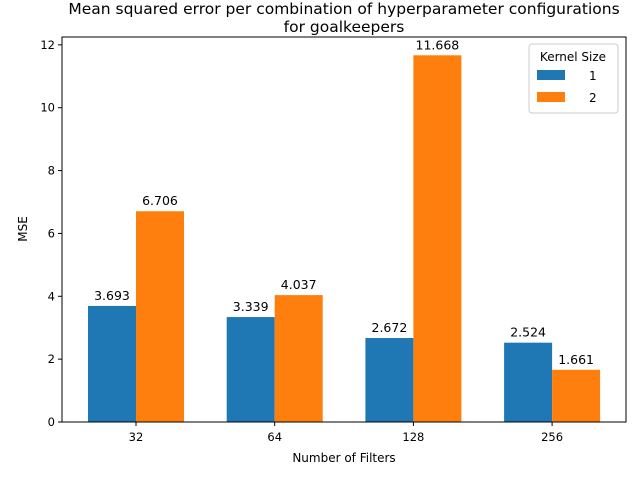 The width and height of the screenshot is (640, 480). Describe the element at coordinates (390, 327) in the screenshot. I see `bar-value-label: 2.672` at that location.